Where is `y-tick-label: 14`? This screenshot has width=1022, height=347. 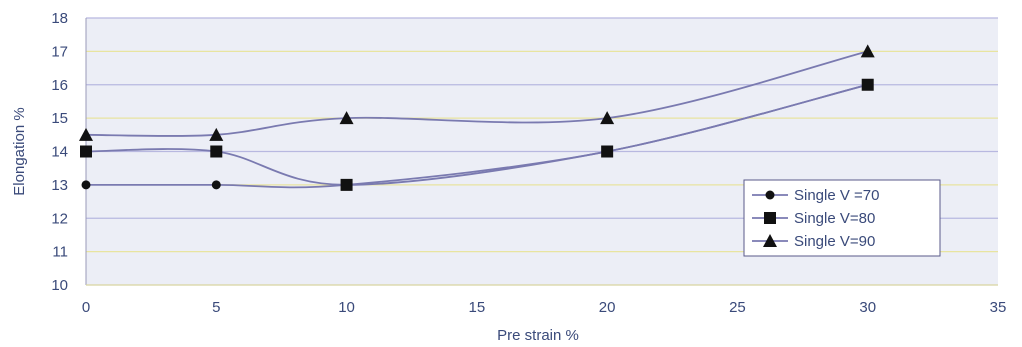
y-tick-label: 14 is located at coordinates (59, 152).